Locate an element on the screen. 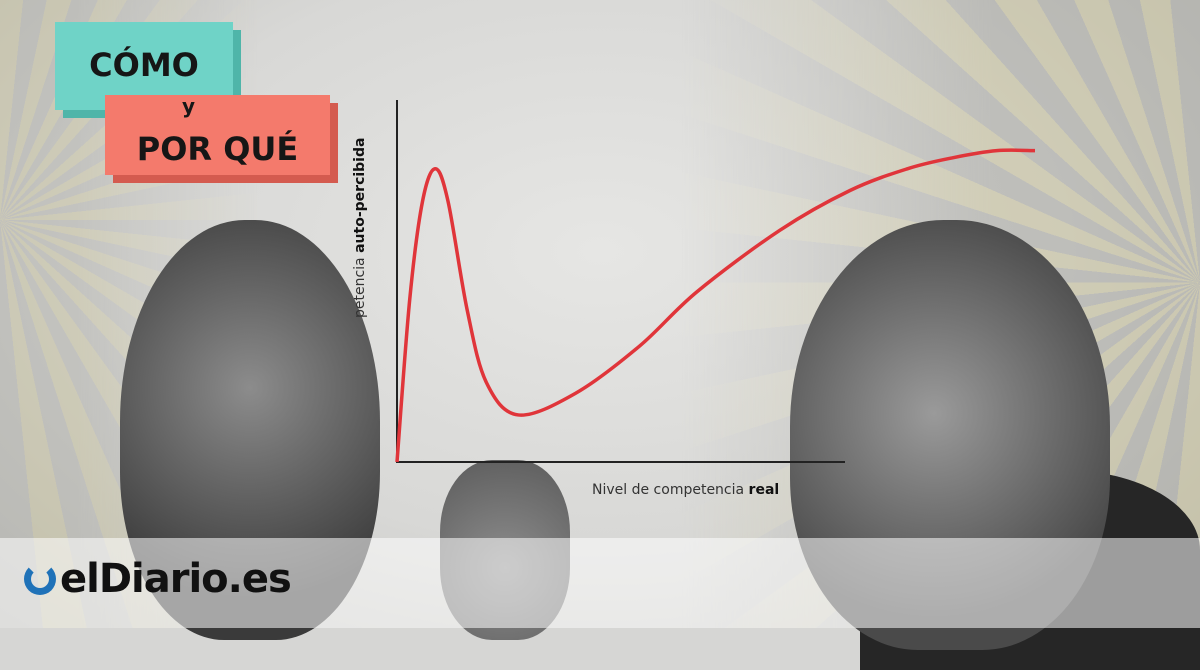  eldiario-logo: elDiario.es is located at coordinates (158, 579).